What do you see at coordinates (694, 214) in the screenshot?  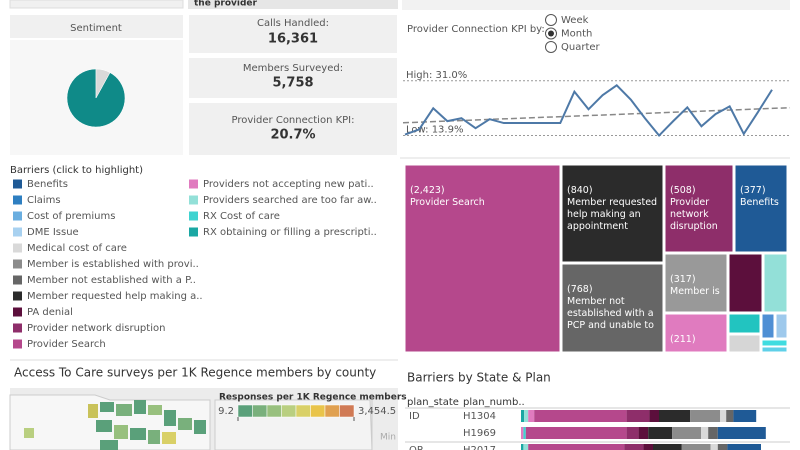 I see `treemap-name: Provider network disruption` at bounding box center [694, 214].